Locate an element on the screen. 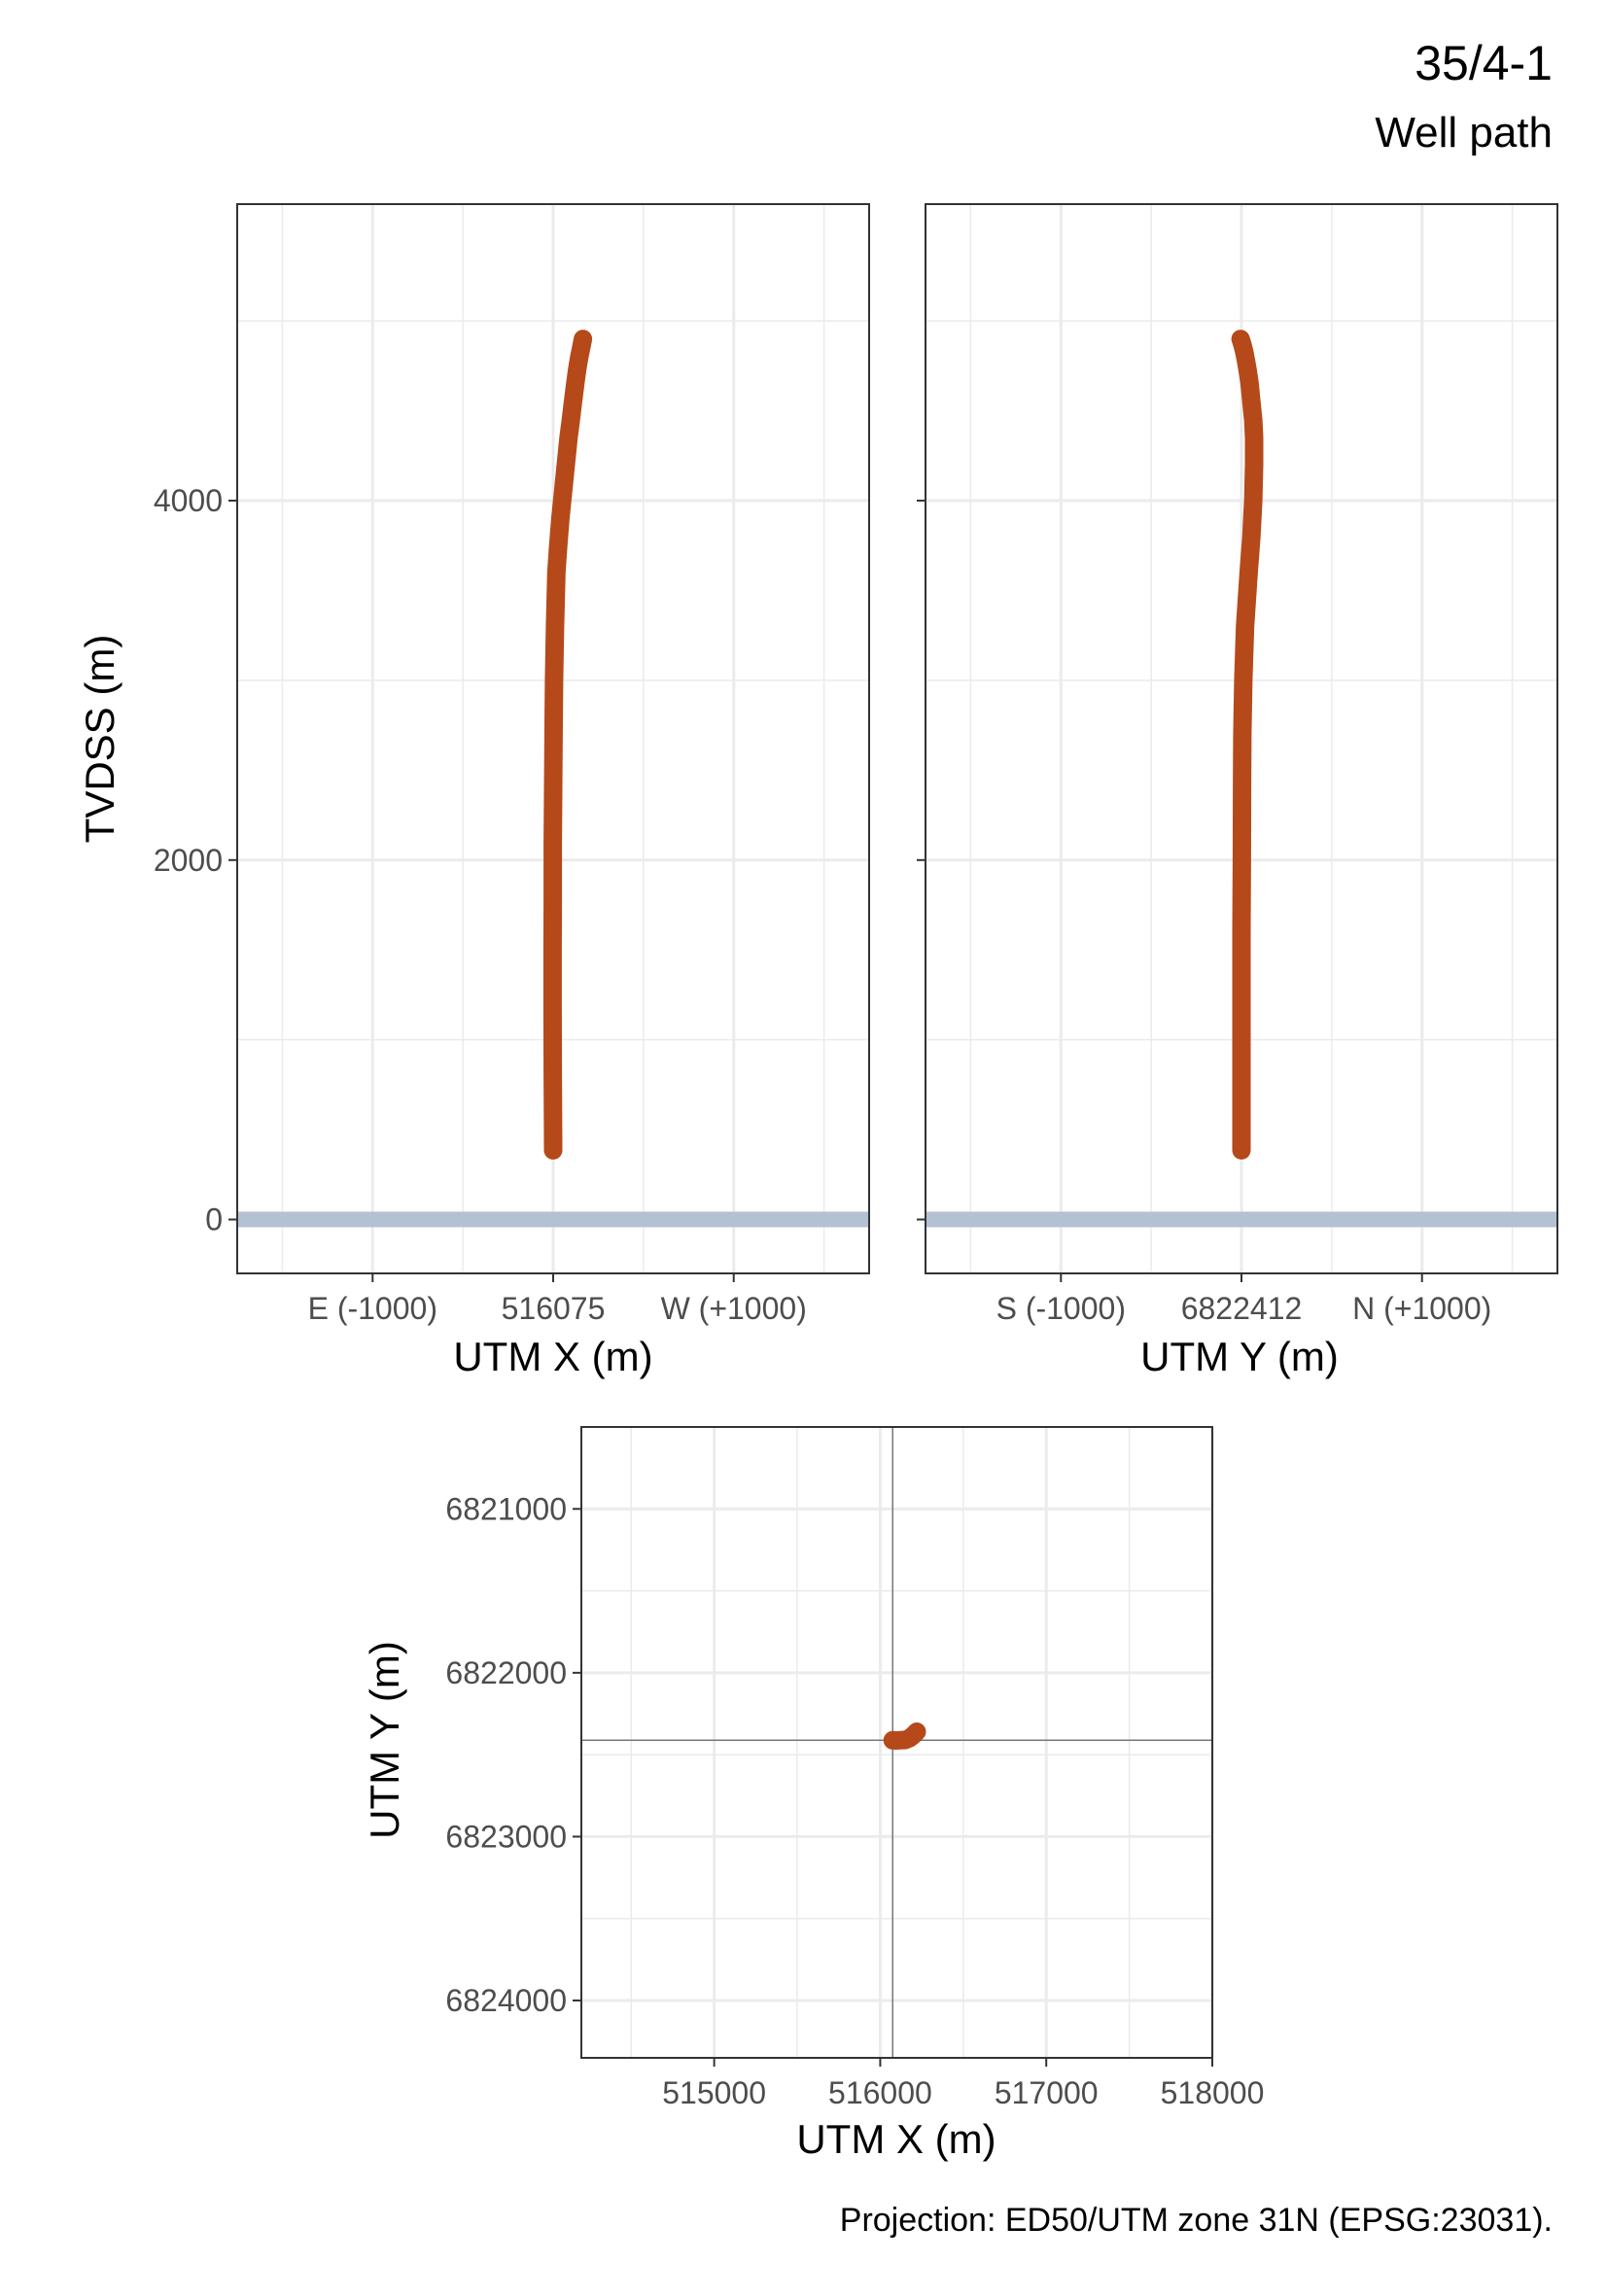 Image resolution: width=1607 pixels, height=2296 pixels. panel-3-y-axis-title: UTM Y (m) is located at coordinates (384, 1740).